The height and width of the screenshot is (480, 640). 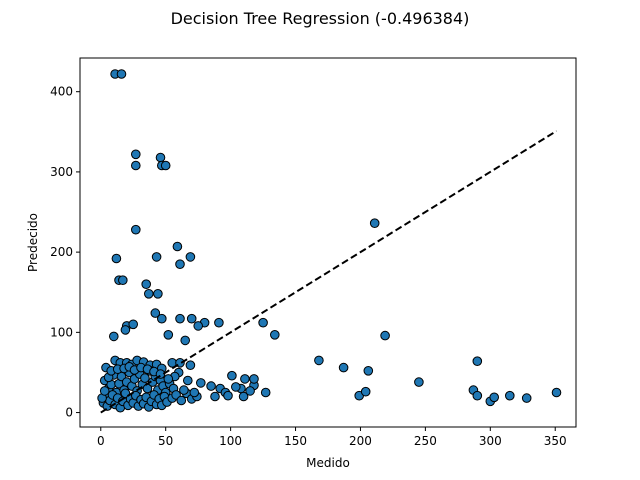 I want to click on y-tick-label: 100, so click(x=61, y=332).